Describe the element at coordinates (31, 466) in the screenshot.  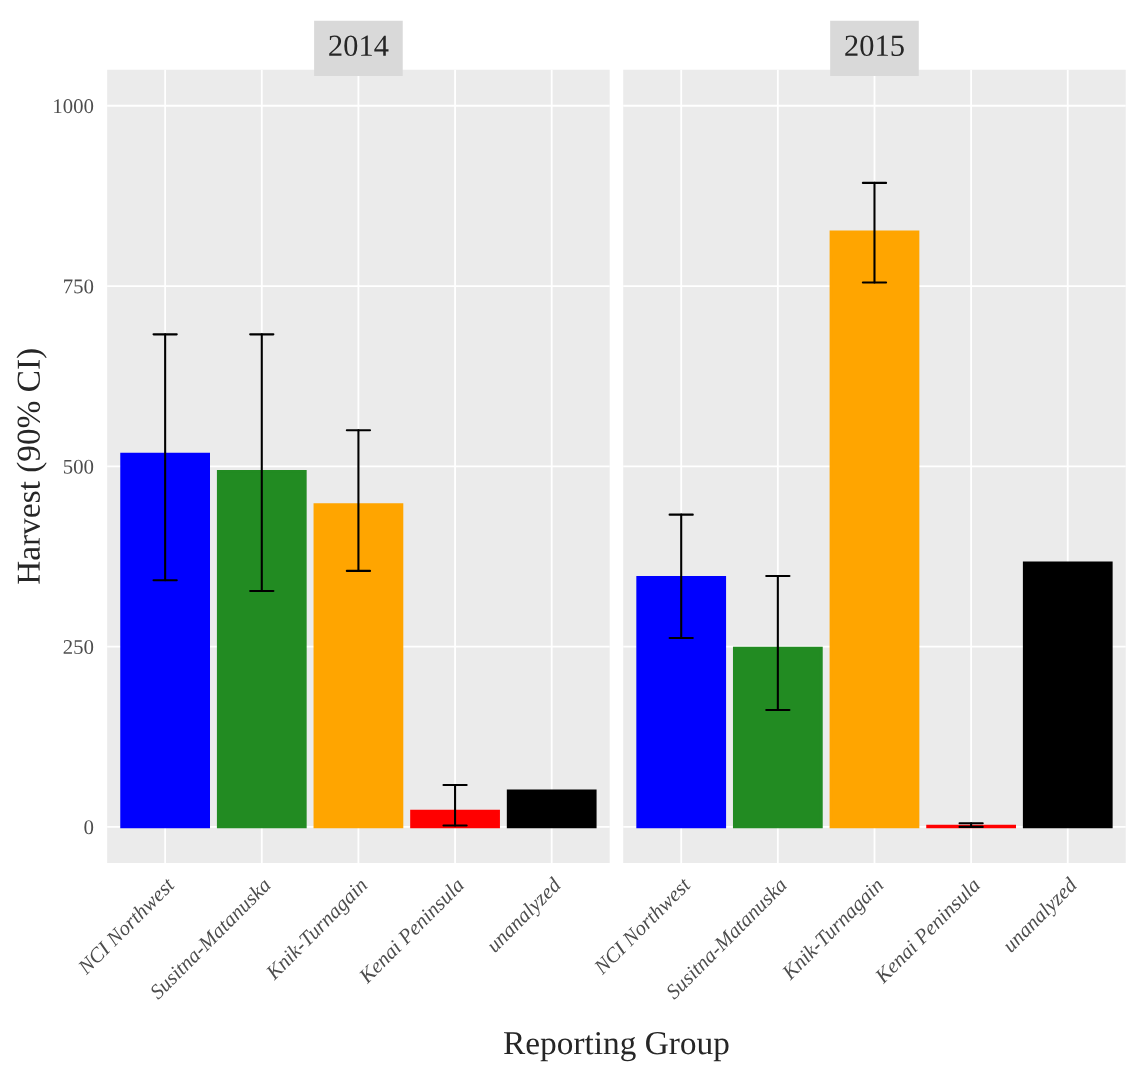
I see `y-axis-title: Harvest (90% CI)` at that location.